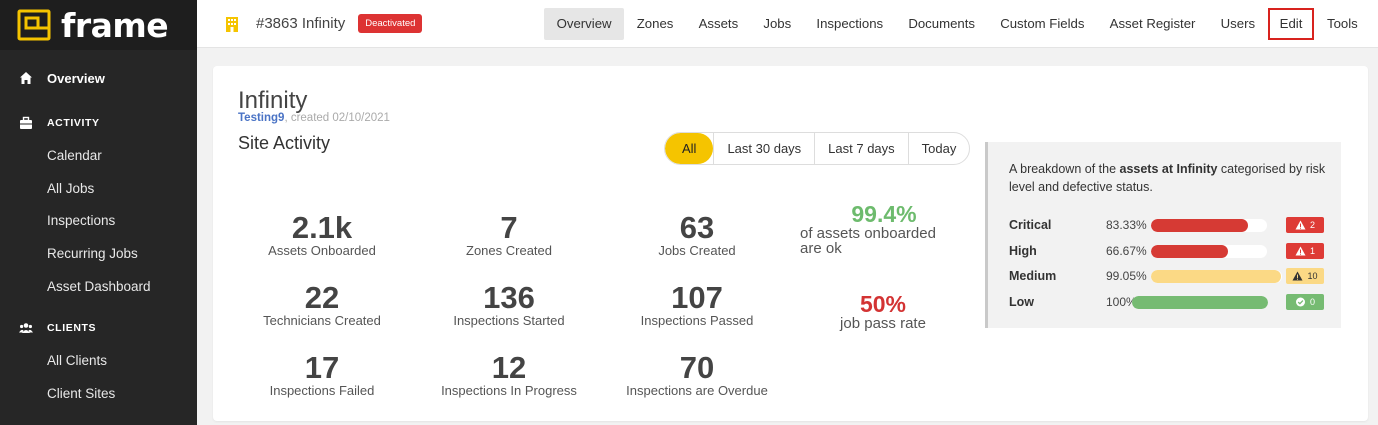 The image size is (1378, 425). What do you see at coordinates (1126, 276) in the screenshot?
I see `risk-level-percent: 99.05%` at bounding box center [1126, 276].